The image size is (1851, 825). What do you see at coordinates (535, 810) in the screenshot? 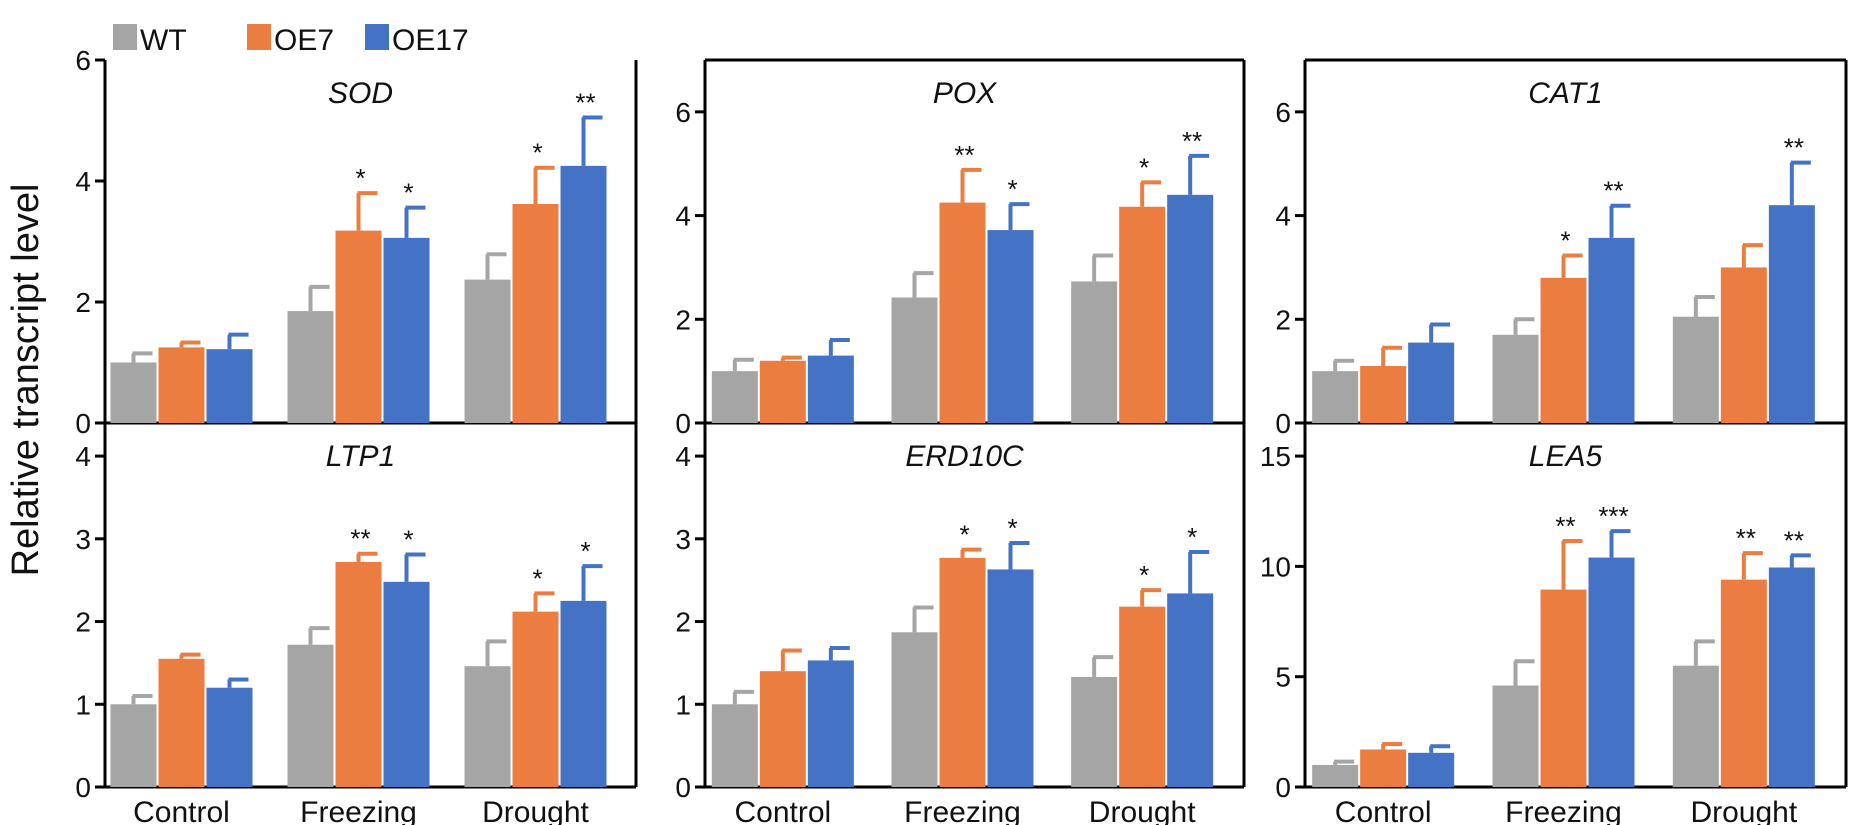
I see `x-tick-label: Drought` at bounding box center [535, 810].